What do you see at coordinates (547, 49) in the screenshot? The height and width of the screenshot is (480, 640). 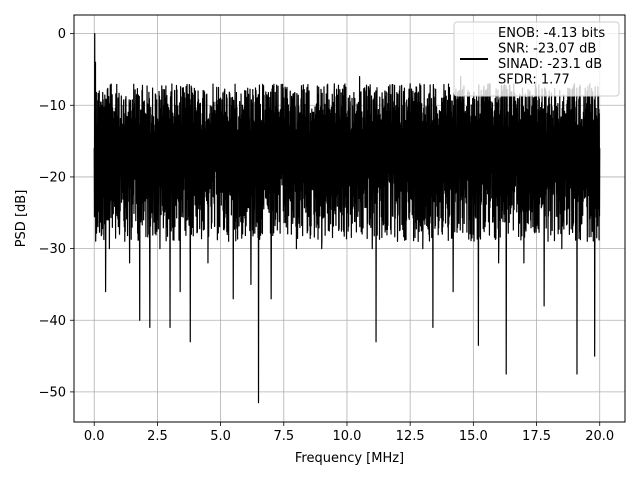 I see `legend-entry: SNR: -23.07 dB` at bounding box center [547, 49].